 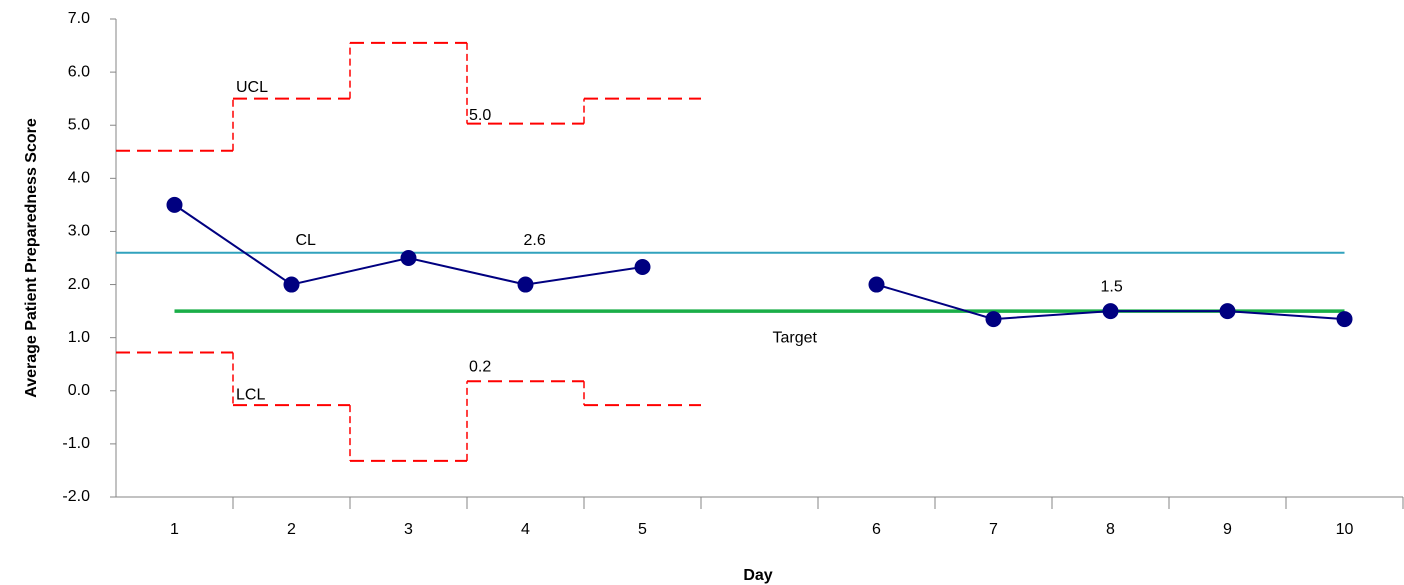 What do you see at coordinates (250, 394) in the screenshot?
I see `lcl-label: LCL` at bounding box center [250, 394].